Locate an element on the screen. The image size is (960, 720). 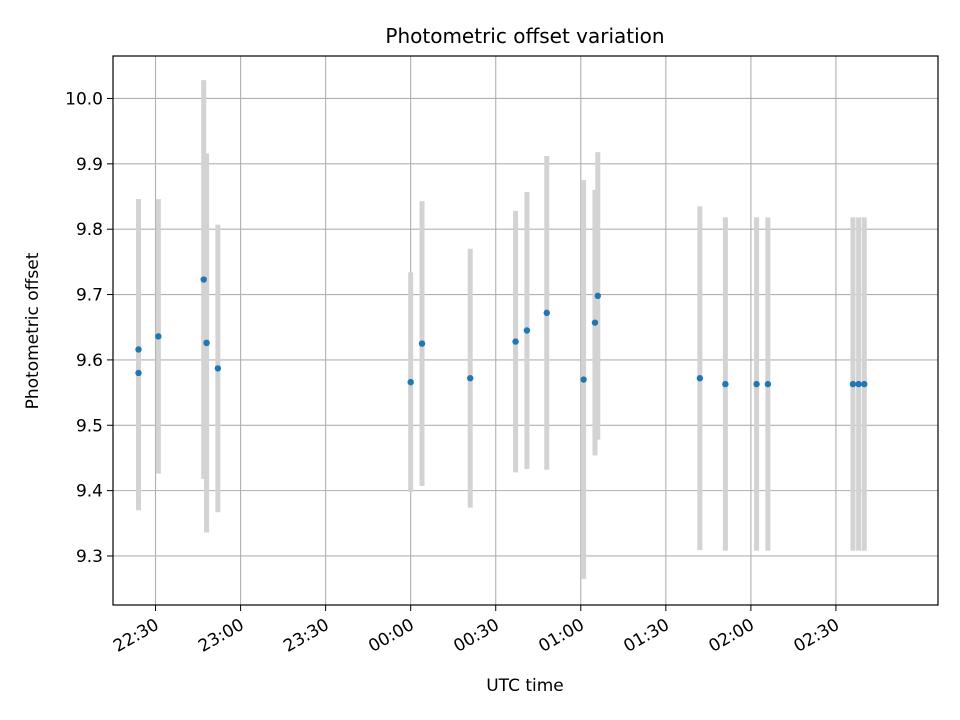
x-tick-label: 23:30 is located at coordinates (306, 636).